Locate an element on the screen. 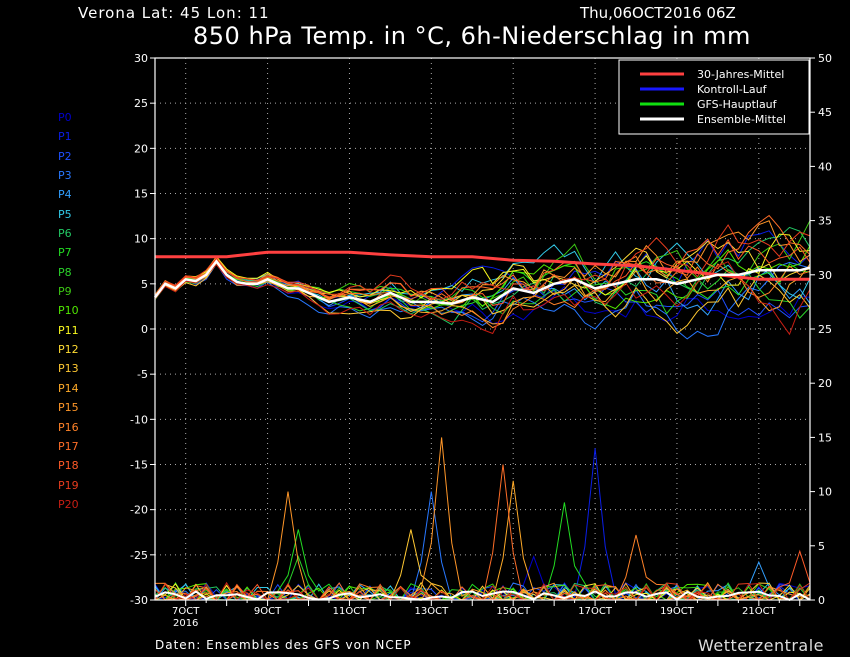  legend-label: Kontroll-Lauf is located at coordinates (732, 89).